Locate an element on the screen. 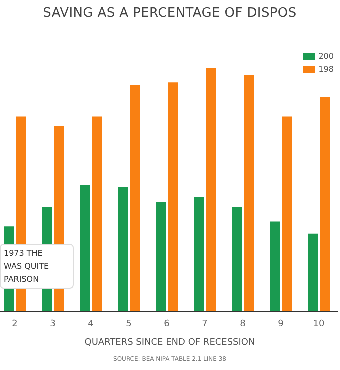 The height and width of the screenshot is (370, 340). x-tick-label: 4 is located at coordinates (91, 324).